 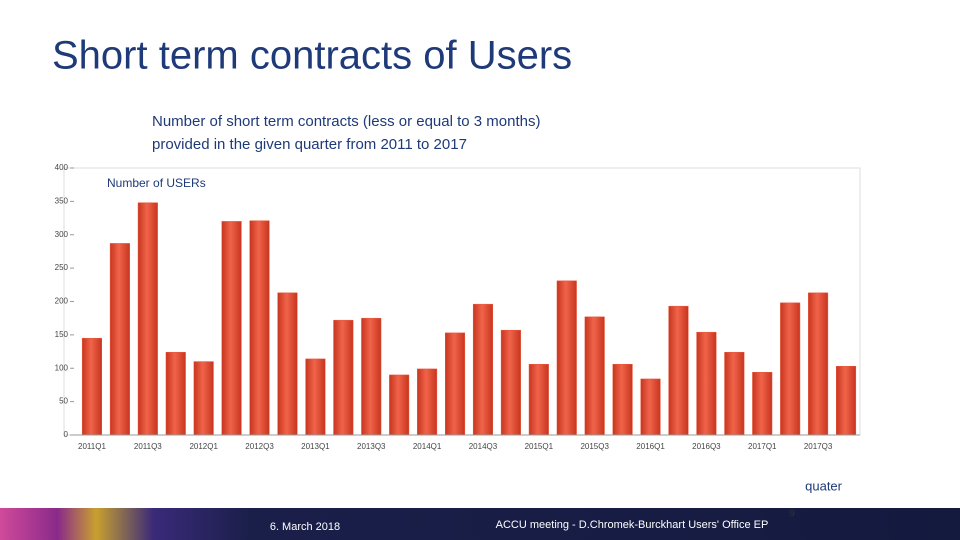 I want to click on x-tick-label: 2014Q3, so click(x=483, y=446).